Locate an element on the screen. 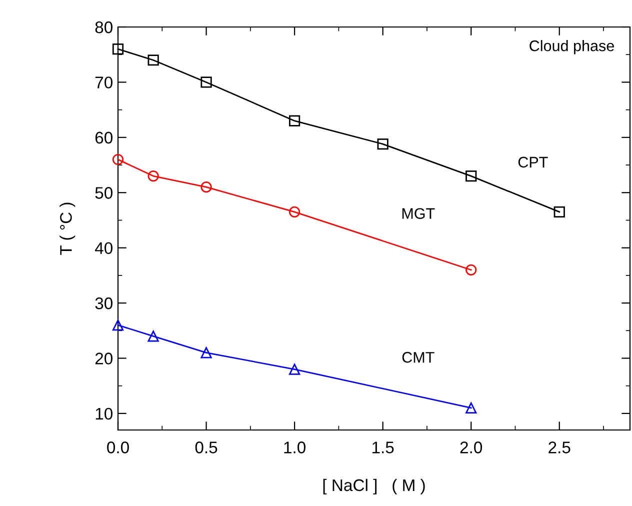 This screenshot has height=506, width=632. y-tick-label: 80 is located at coordinates (103, 27).